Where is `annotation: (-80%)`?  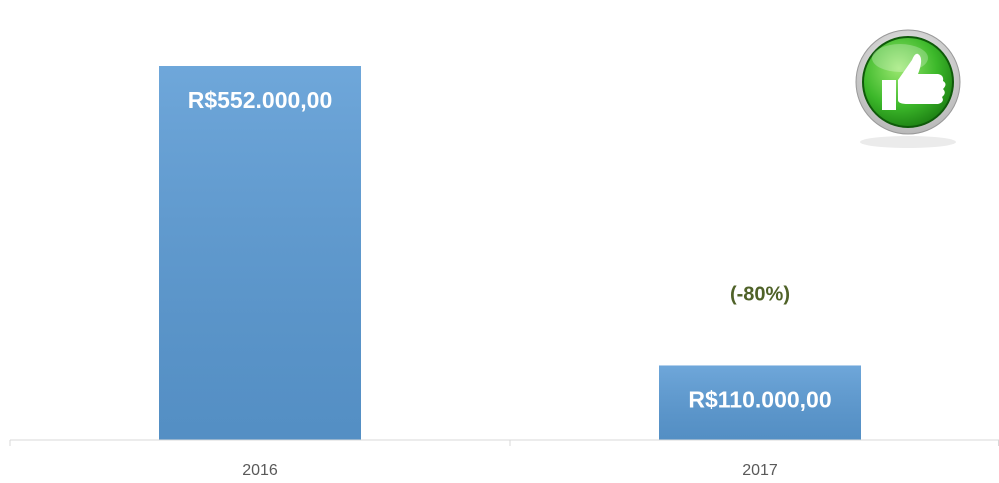 annotation: (-80%) is located at coordinates (760, 294).